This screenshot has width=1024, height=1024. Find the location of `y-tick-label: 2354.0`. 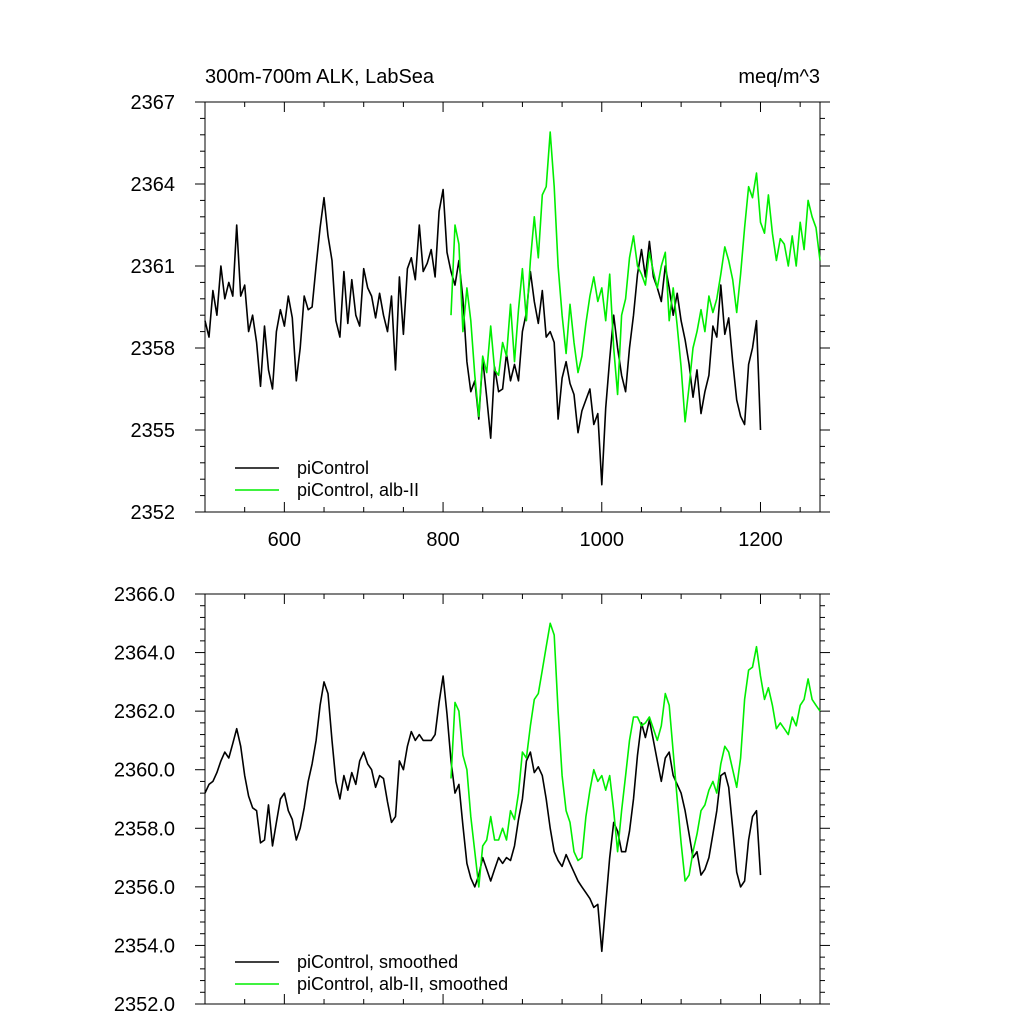

y-tick-label: 2354.0 is located at coordinates (144, 946).